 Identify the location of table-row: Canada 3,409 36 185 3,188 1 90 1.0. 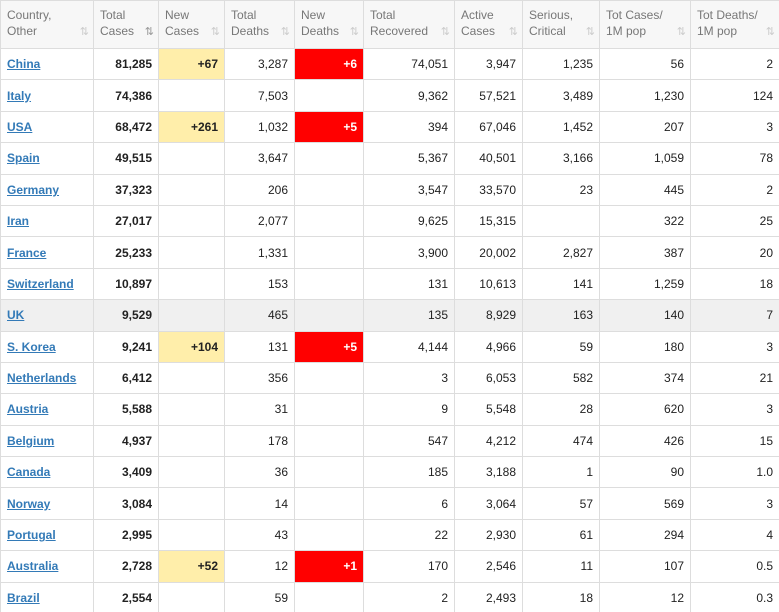
(389, 472).